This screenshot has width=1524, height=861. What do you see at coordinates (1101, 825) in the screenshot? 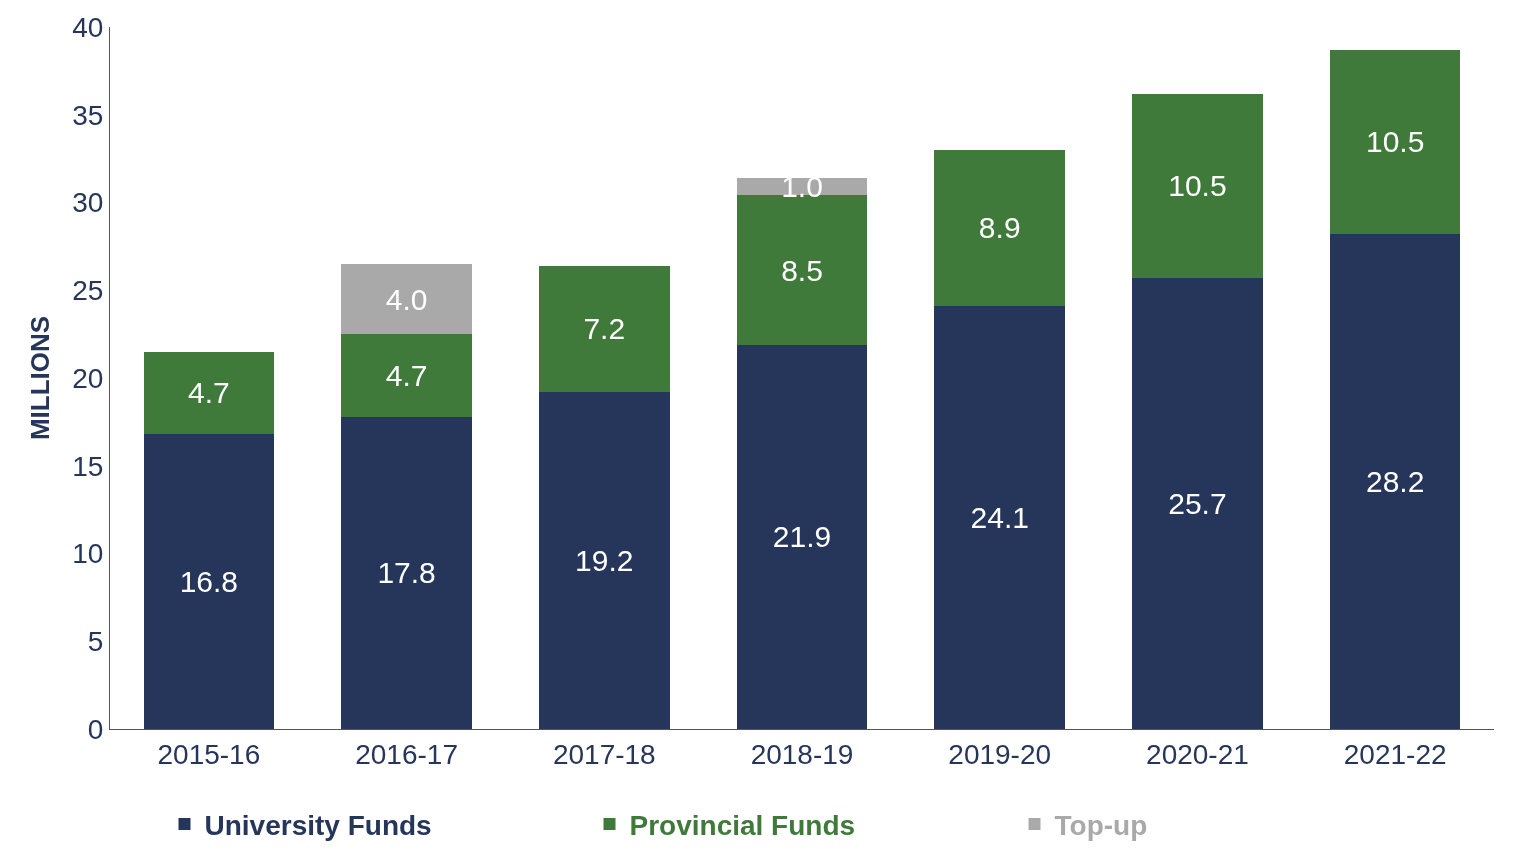
I see `legend-label: Top-up` at bounding box center [1101, 825].